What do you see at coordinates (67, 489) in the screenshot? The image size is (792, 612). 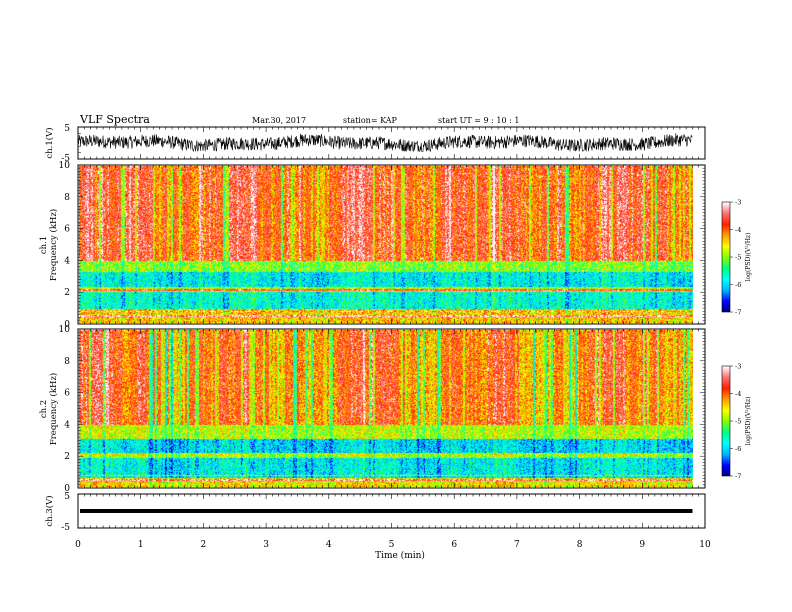 I see `spec2-ytick-0: 0` at bounding box center [67, 489].